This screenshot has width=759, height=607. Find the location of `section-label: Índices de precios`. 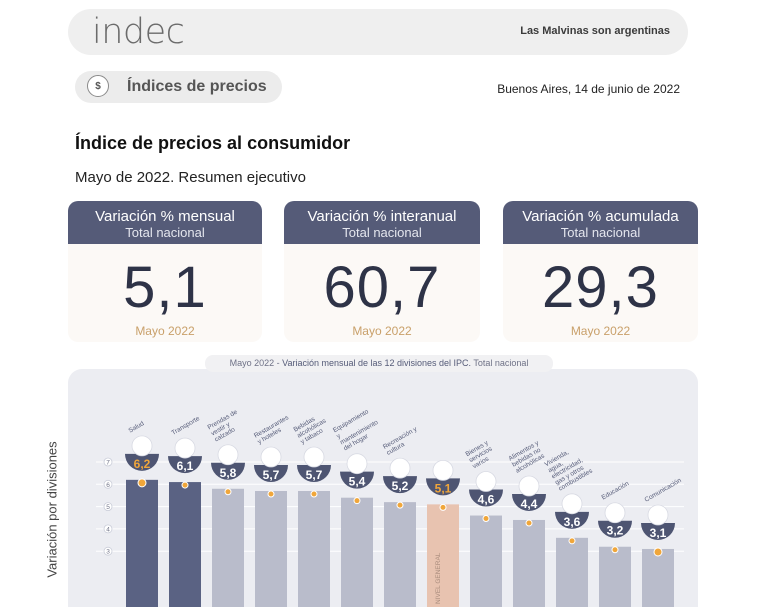

section-label: Índices de precios is located at coordinates (197, 86).